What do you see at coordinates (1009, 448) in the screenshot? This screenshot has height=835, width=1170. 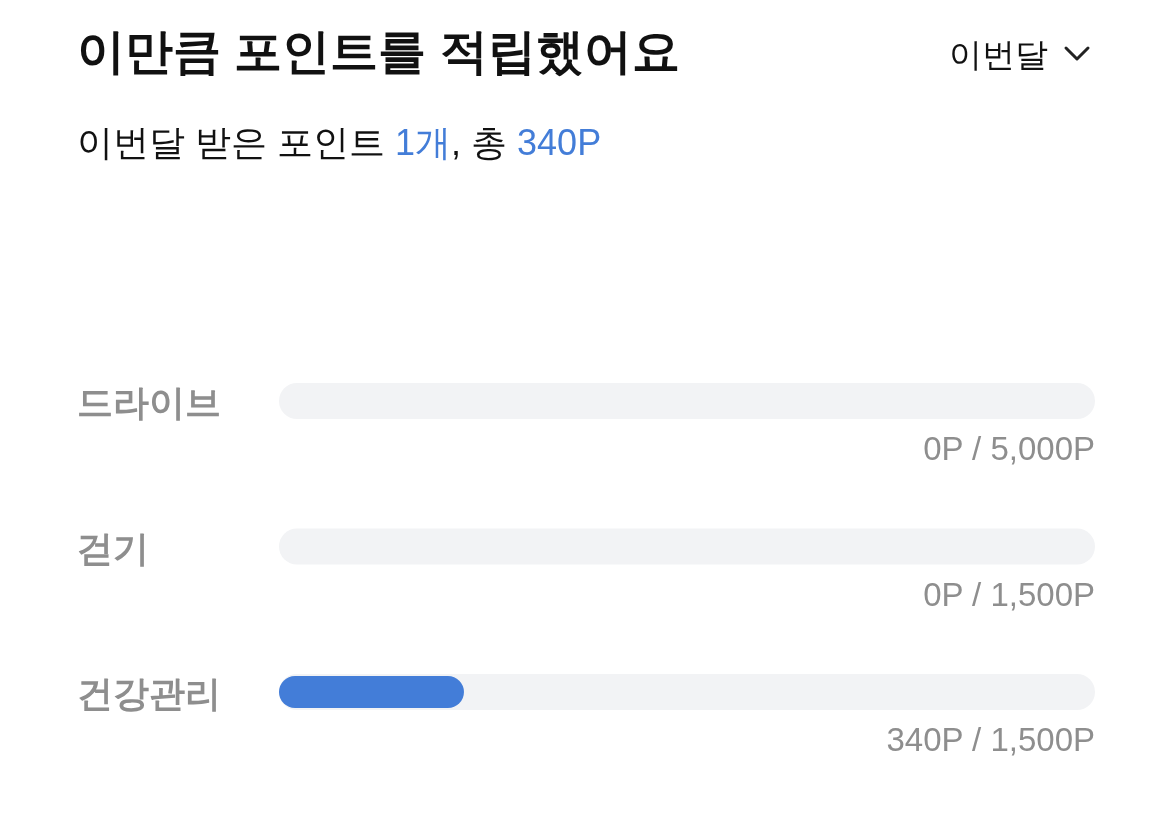 I see `value-label: 0P / 5,000P` at bounding box center [1009, 448].